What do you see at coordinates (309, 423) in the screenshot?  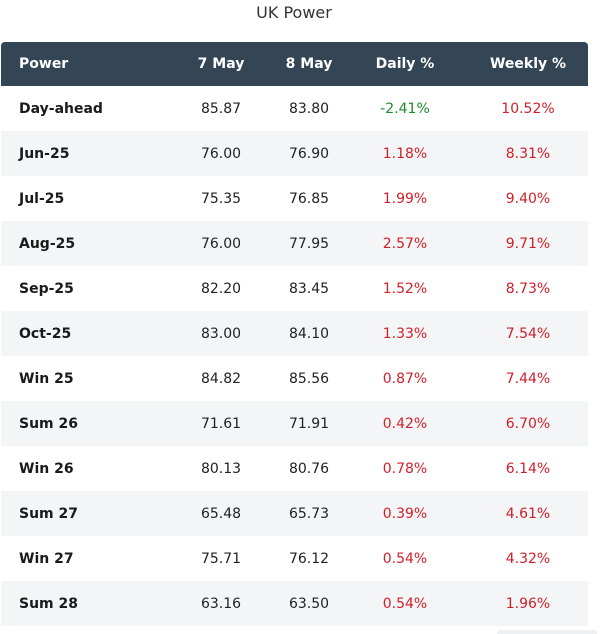 I see `value-8-may: 71.91` at bounding box center [309, 423].